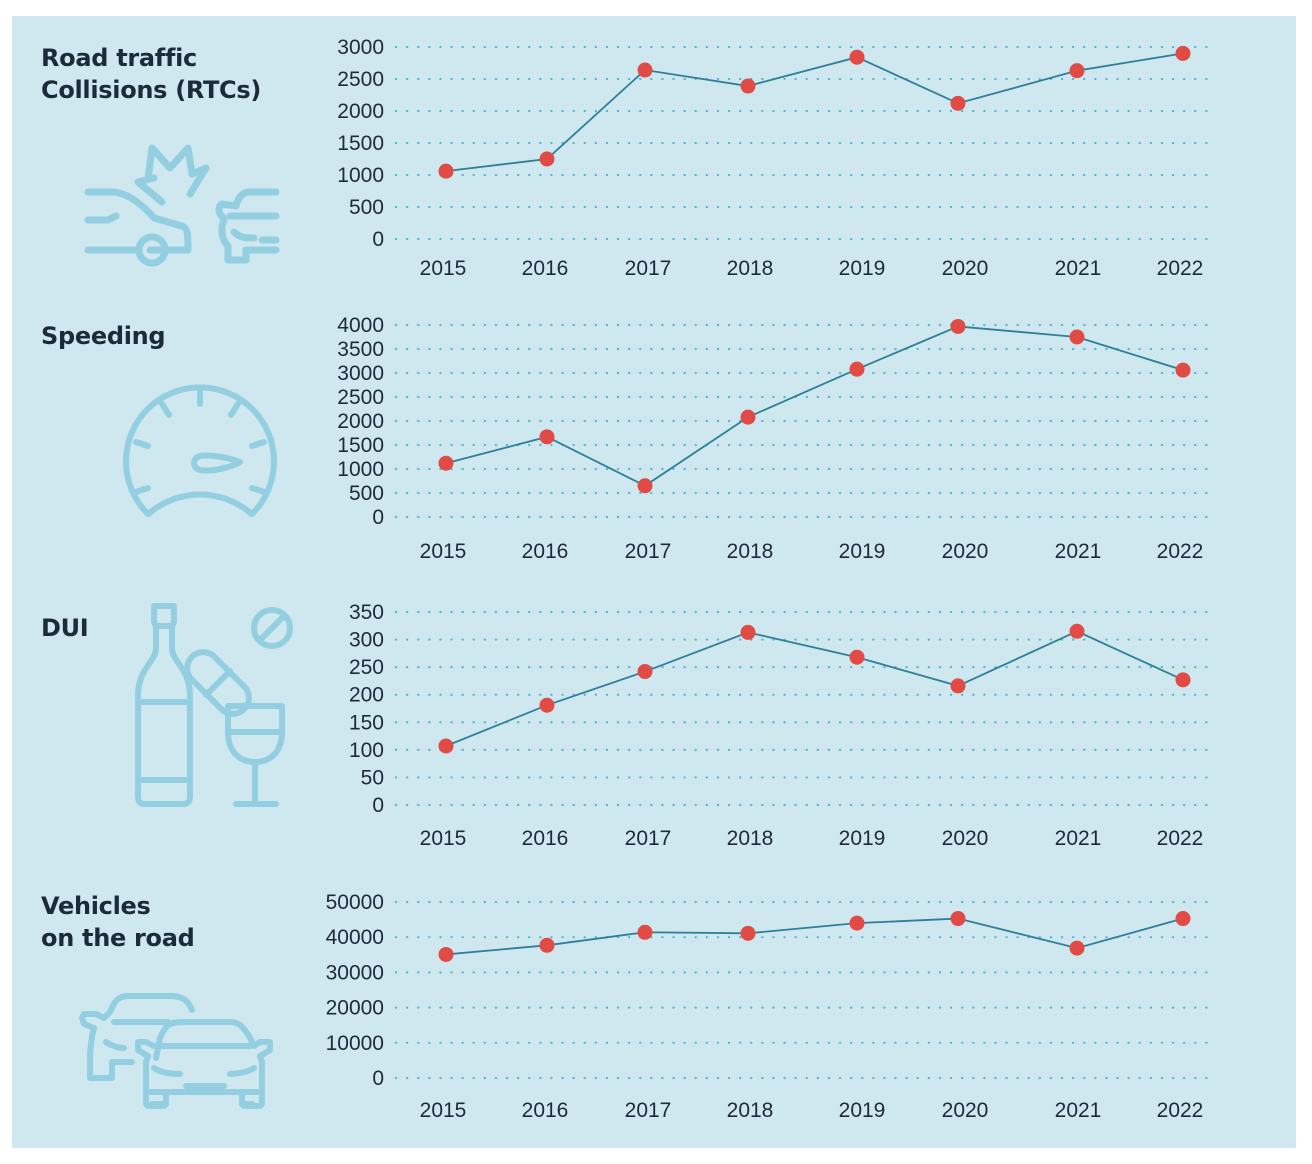  What do you see at coordinates (360, 349) in the screenshot?
I see `y-tick-label: 3500` at bounding box center [360, 349].